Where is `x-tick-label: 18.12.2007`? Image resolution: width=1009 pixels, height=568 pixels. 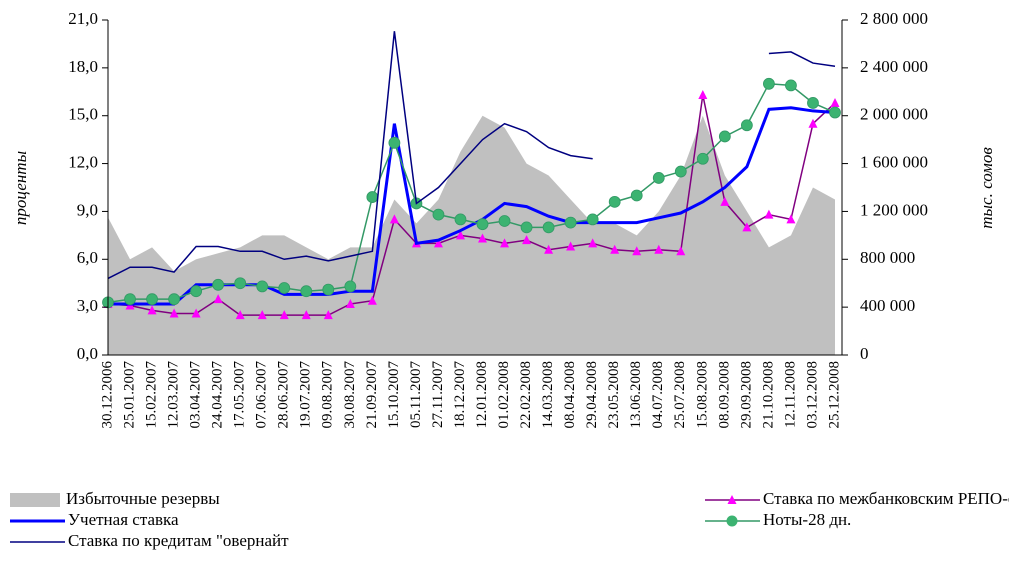
x-tick-label: 18.12.2007 is located at coordinates (460, 395).